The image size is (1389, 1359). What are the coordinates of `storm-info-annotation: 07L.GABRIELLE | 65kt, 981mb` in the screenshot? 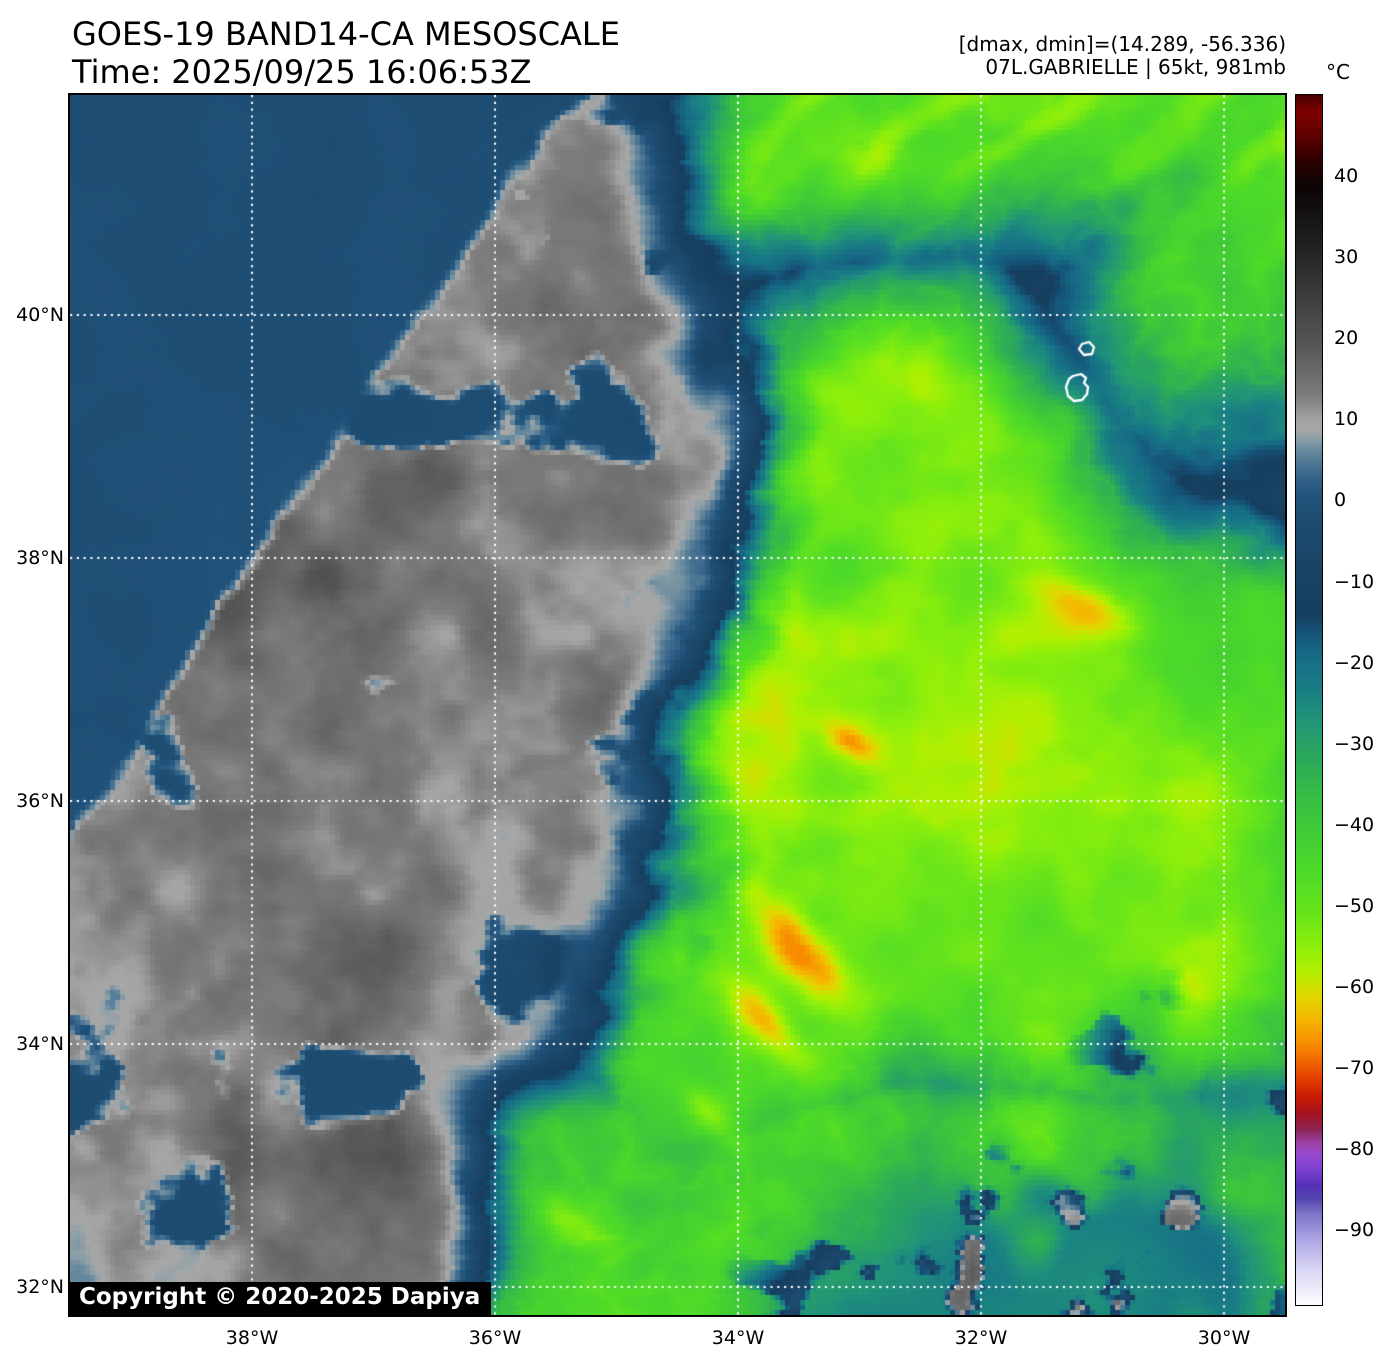 It's located at (1135, 67).